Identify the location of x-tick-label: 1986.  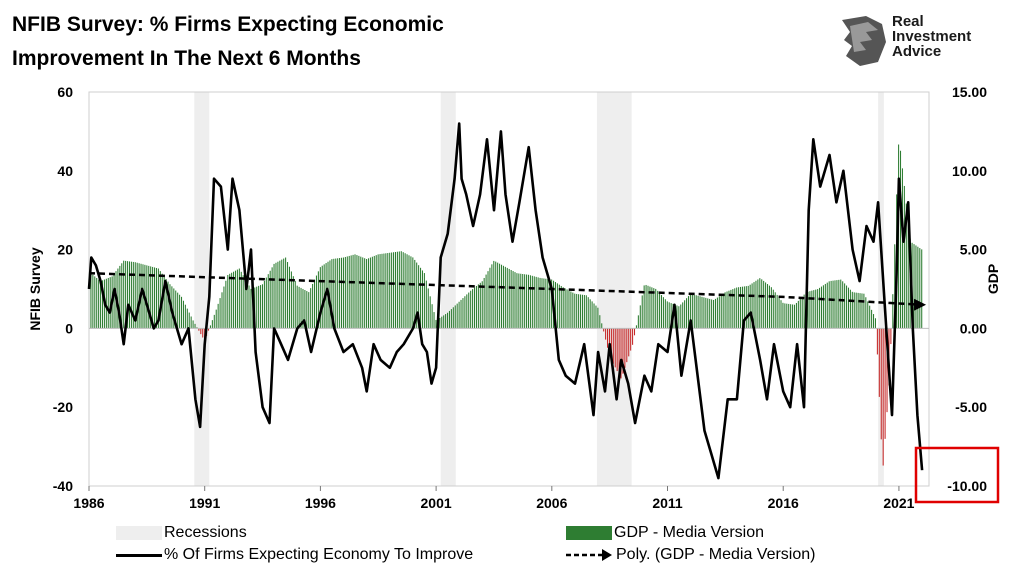
(88, 503).